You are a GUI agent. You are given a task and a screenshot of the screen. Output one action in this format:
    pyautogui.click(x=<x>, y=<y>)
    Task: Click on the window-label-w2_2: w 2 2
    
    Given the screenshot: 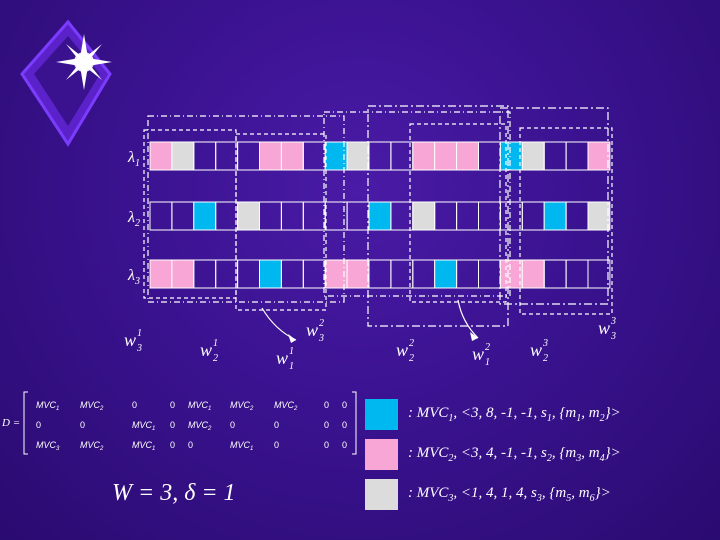 What is the action you would take?
    pyautogui.click(x=405, y=351)
    